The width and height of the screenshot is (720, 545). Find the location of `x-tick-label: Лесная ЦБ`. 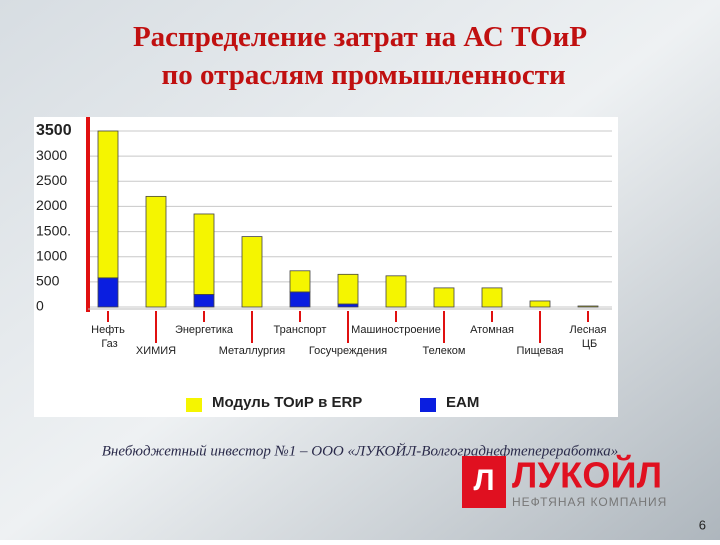

x-tick-label: Лесная ЦБ is located at coordinates (588, 337).